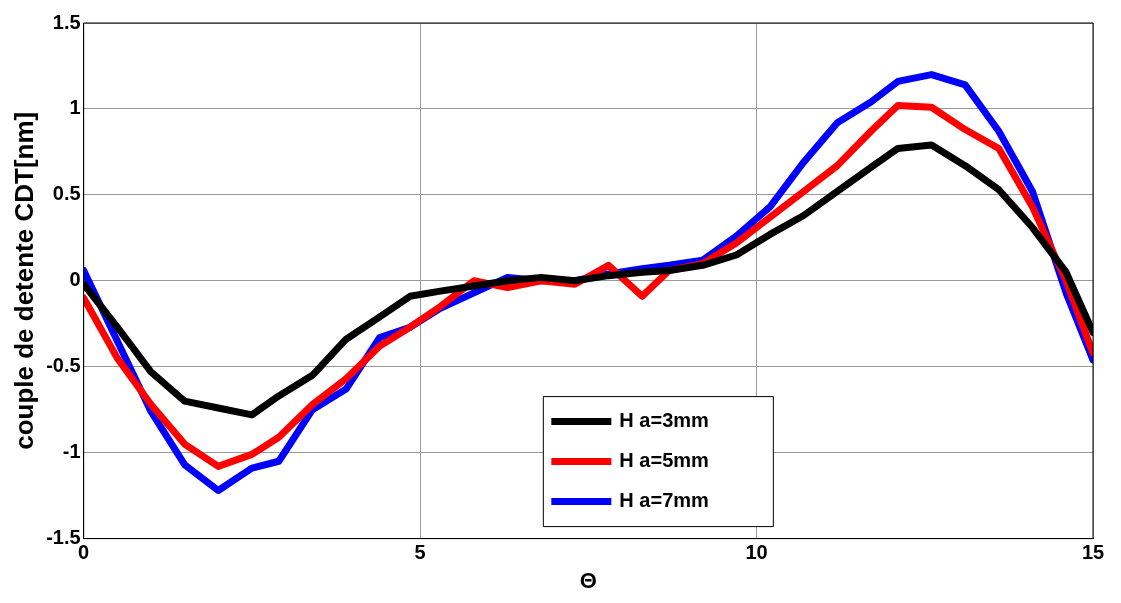  Describe the element at coordinates (664, 420) in the screenshot. I see `legend-label: H a=3mm` at that location.